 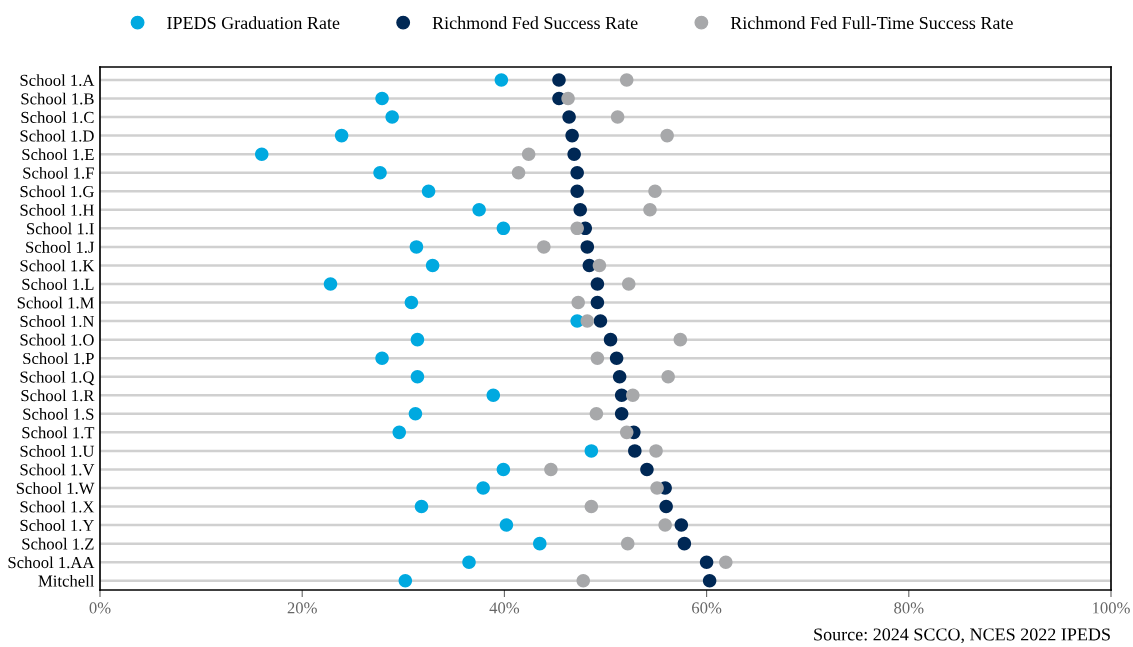 I want to click on y-tick-label: School 1.AA, so click(x=51, y=562).